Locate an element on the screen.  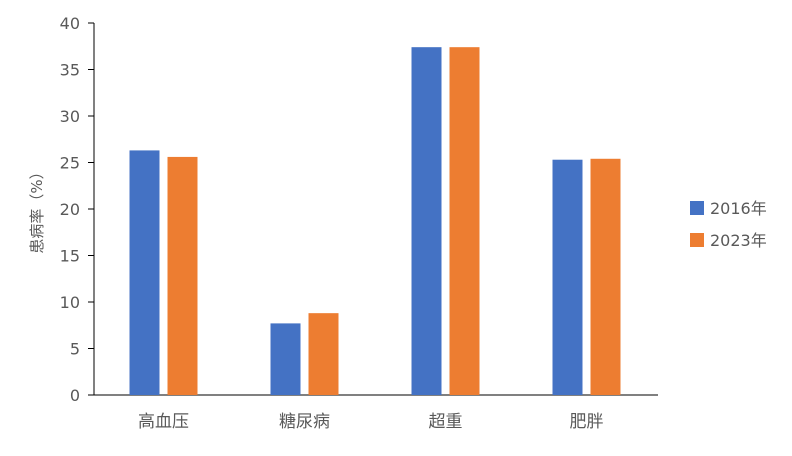
y-tick-label: 15 is located at coordinates (70, 256).